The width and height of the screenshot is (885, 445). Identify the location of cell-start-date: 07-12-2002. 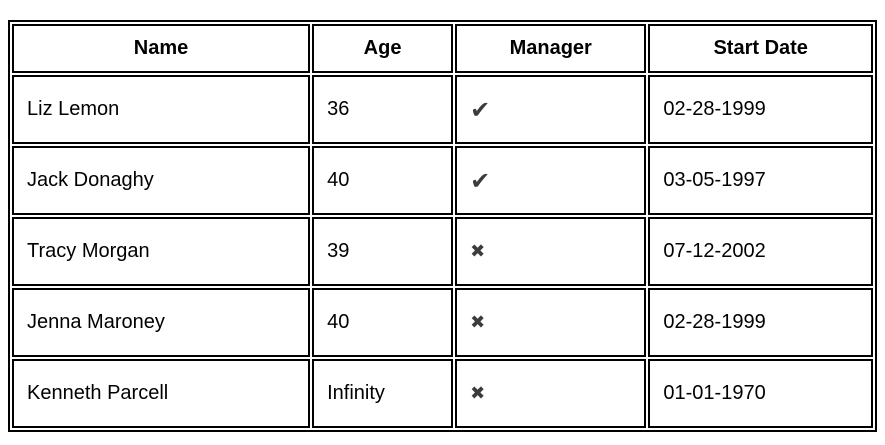
(760, 251).